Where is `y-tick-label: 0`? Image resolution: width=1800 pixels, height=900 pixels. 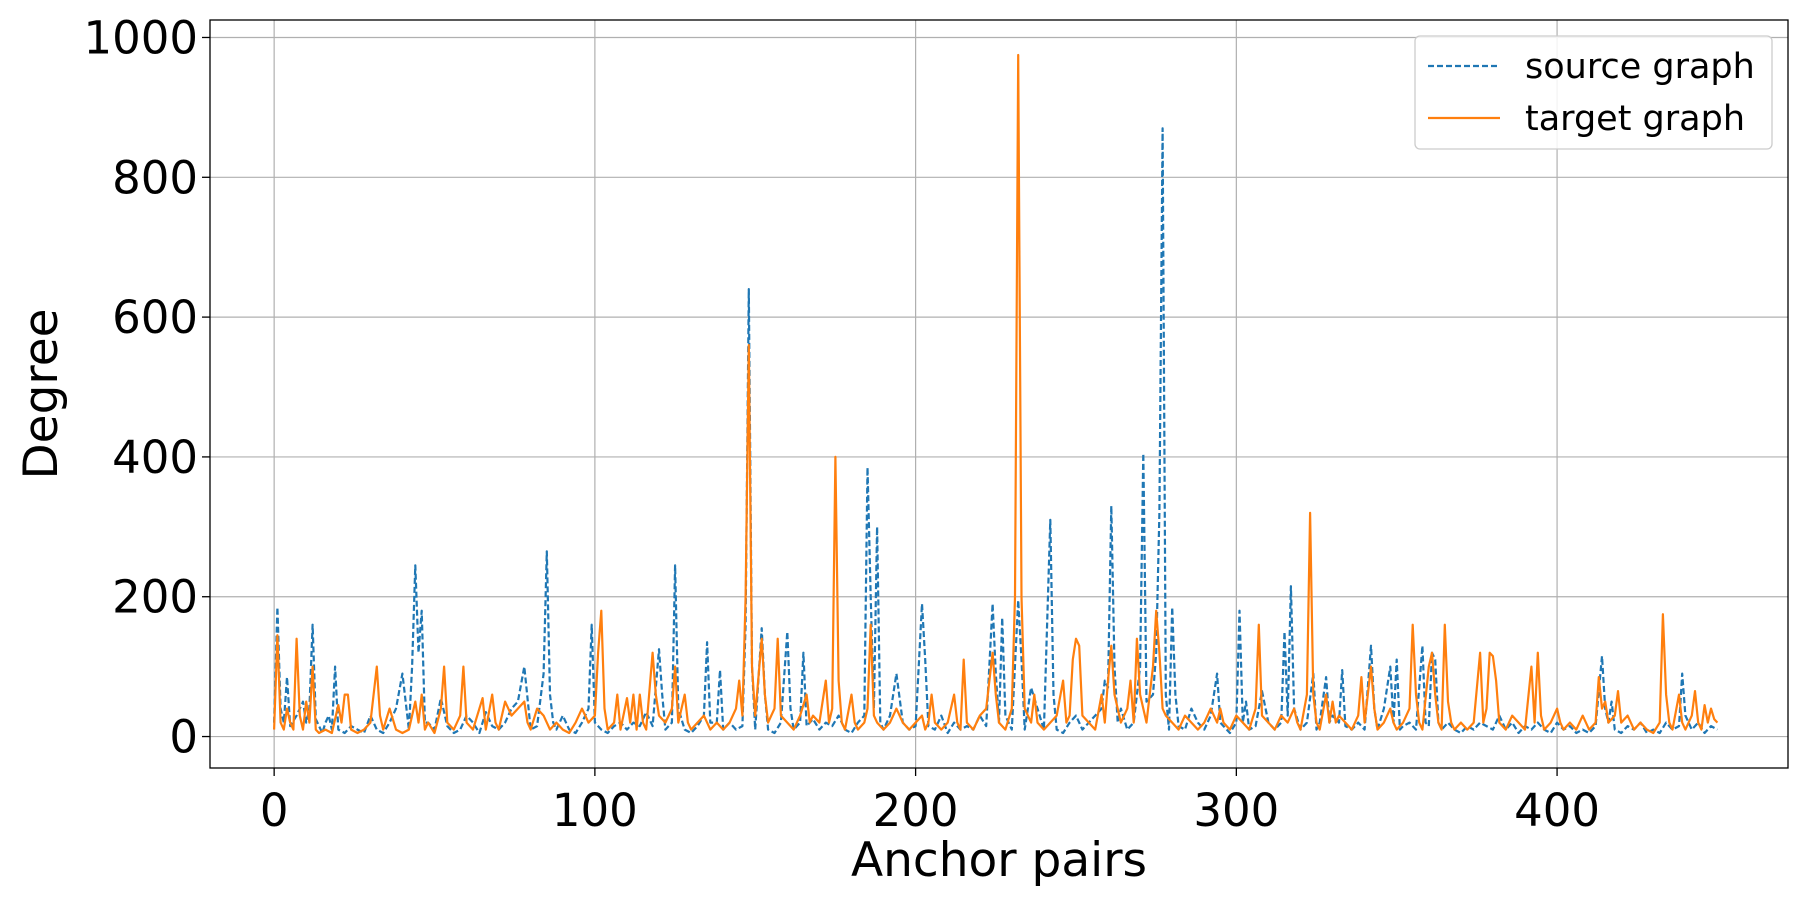
y-tick-label: 0 is located at coordinates (183, 737).